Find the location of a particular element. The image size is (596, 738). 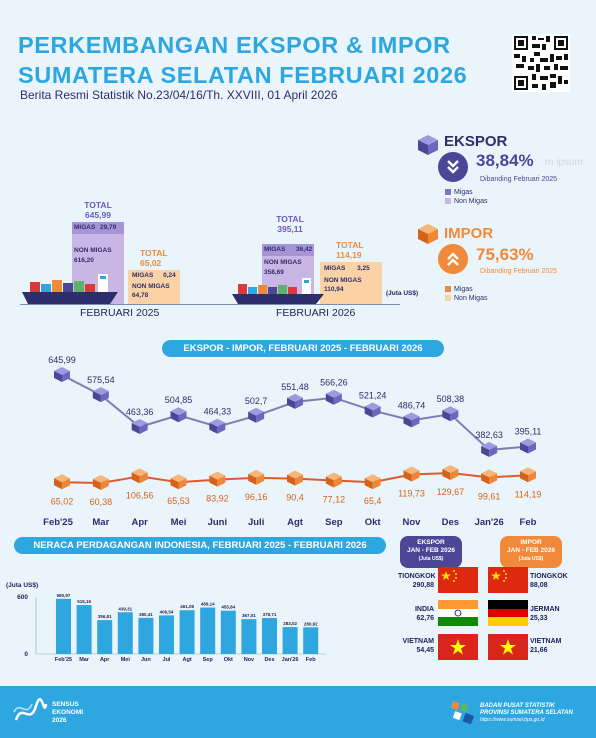

impor-2025-total: TOTAL 65,02 is located at coordinates (154, 258).